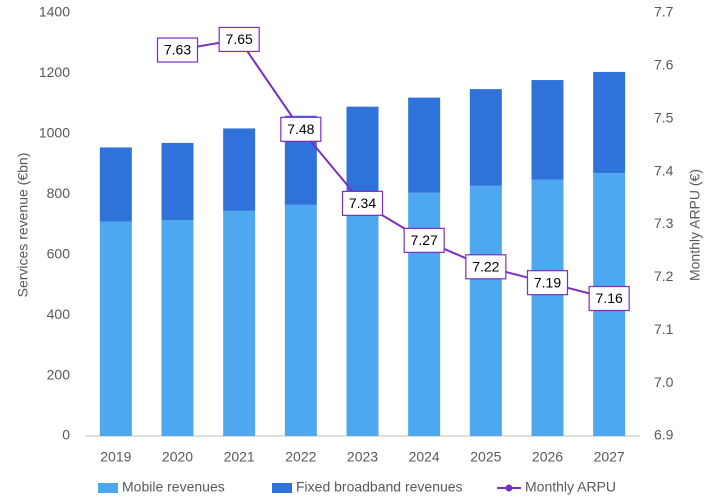  I want to click on legend-swatch-point, so click(509, 488).